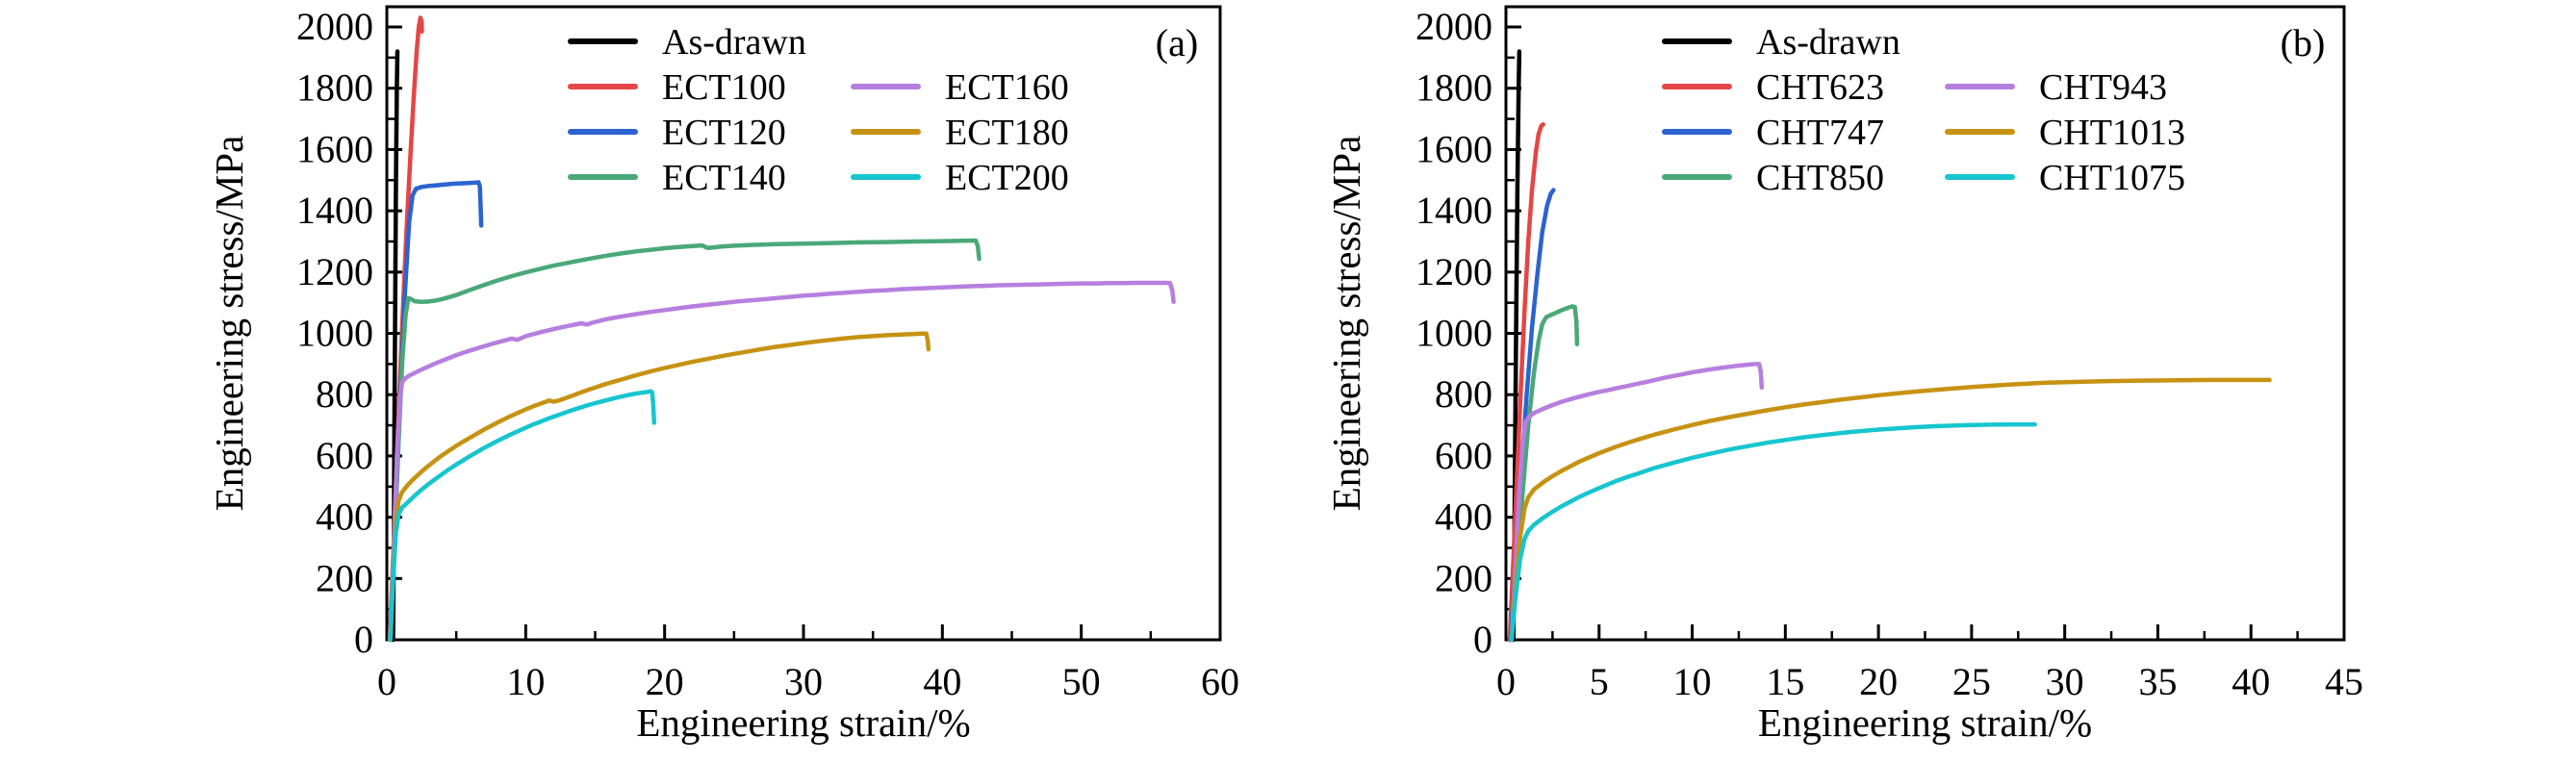 This screenshot has height=762, width=2576. I want to click on series-curve-CHT1013, so click(1890, 510).